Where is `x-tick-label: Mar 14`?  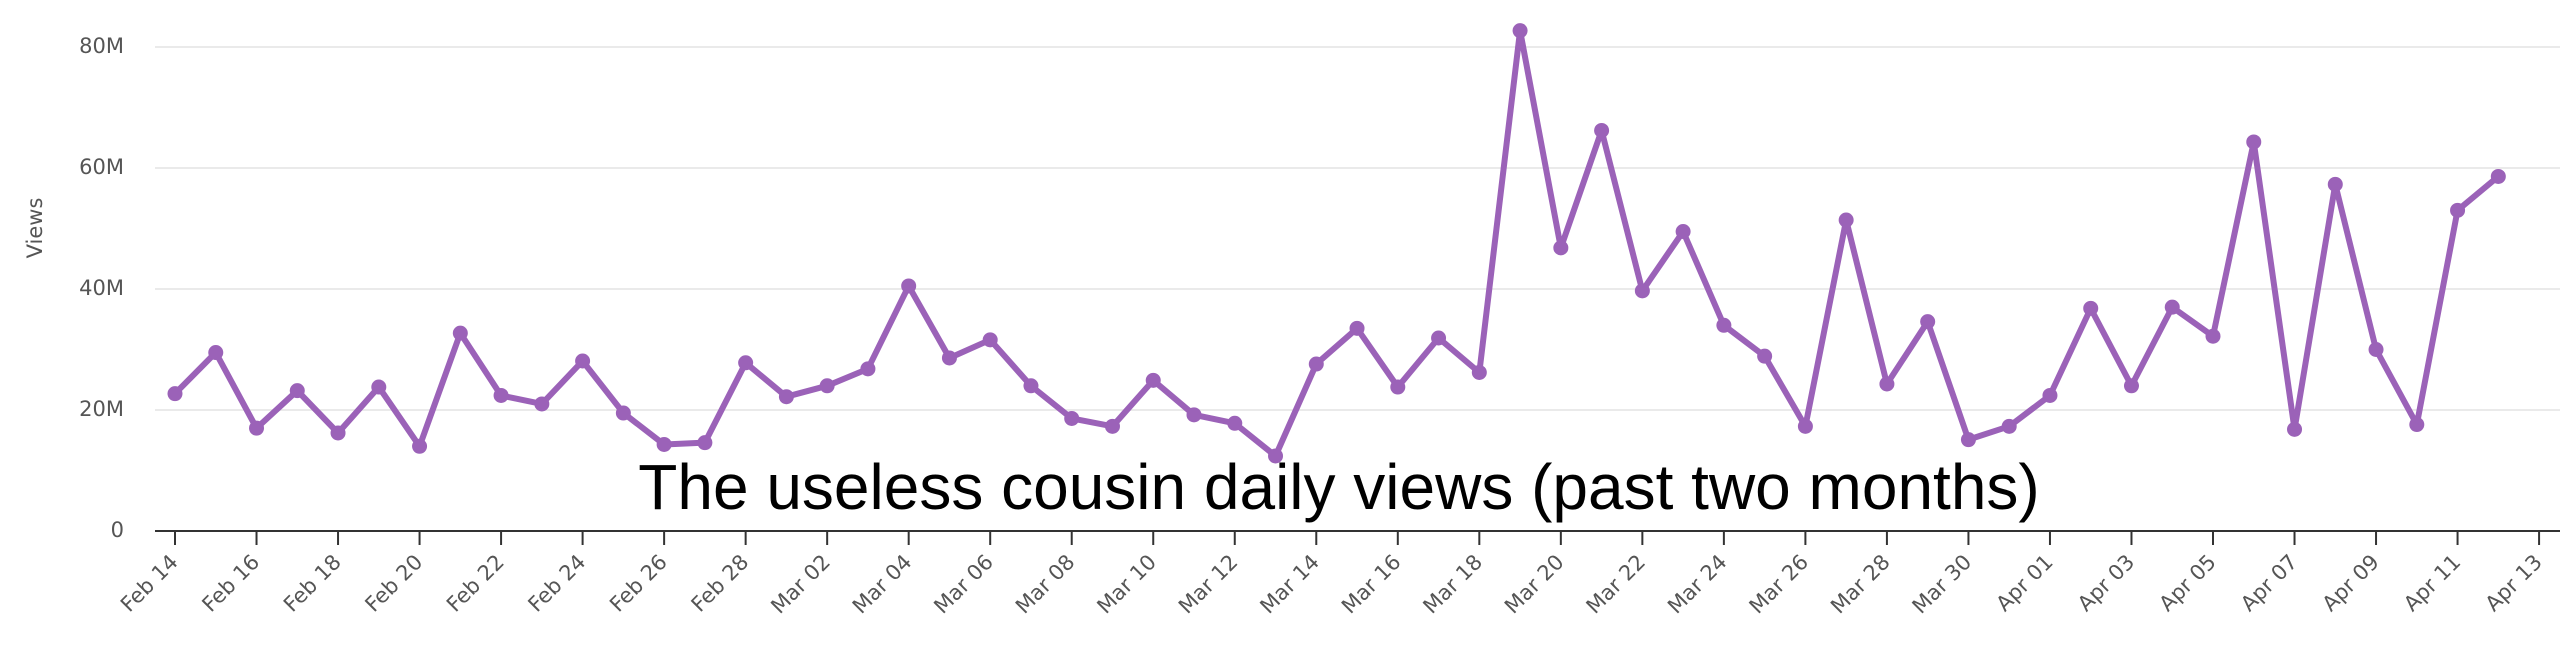
x-tick-label: Mar 14 is located at coordinates (1289, 584).